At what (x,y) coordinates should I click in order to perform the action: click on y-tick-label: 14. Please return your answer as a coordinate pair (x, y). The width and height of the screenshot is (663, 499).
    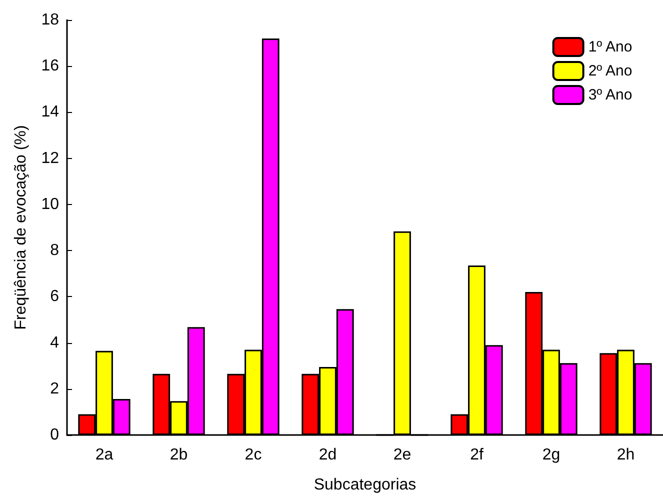
    Looking at the image, I should click on (50, 112).